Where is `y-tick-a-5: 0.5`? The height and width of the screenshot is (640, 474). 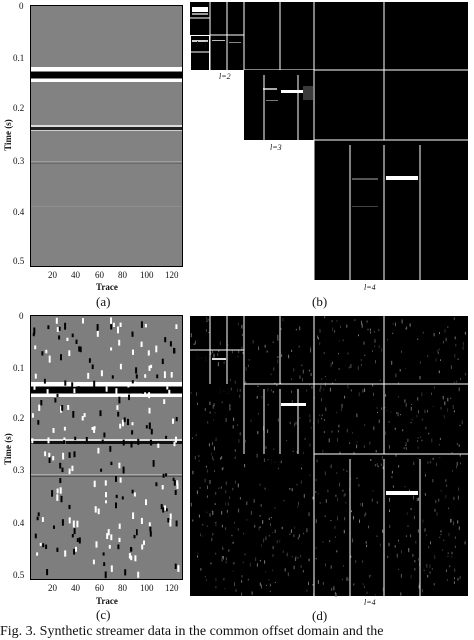 y-tick-a-5: 0.5 is located at coordinates (19, 261).